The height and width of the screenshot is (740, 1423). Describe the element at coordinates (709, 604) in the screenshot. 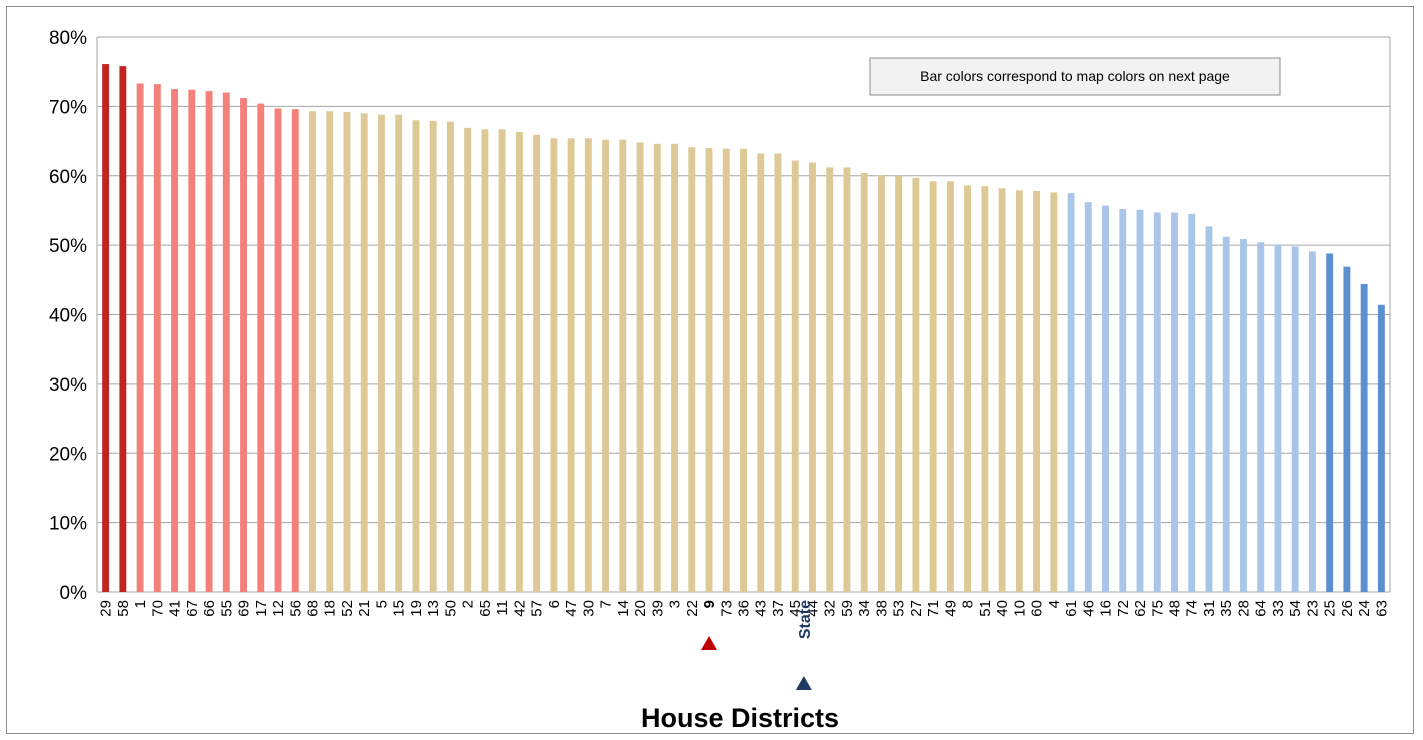

I see `x-tick-label: 9` at that location.